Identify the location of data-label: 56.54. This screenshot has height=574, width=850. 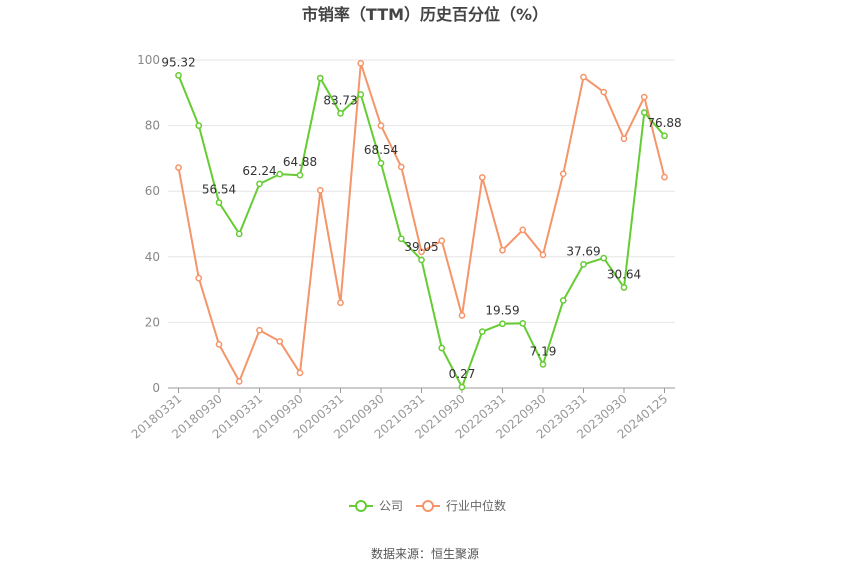
(219, 190).